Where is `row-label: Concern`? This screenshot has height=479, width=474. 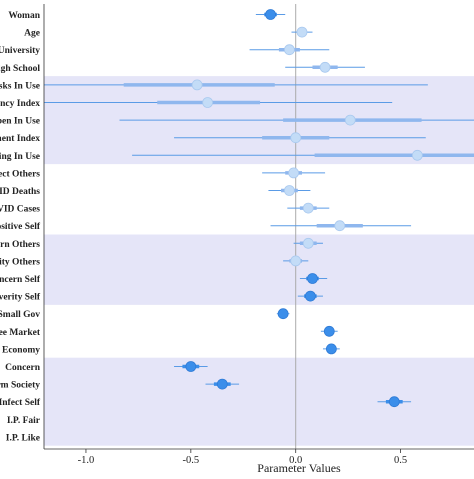
row-label: Concern is located at coordinates (23, 368).